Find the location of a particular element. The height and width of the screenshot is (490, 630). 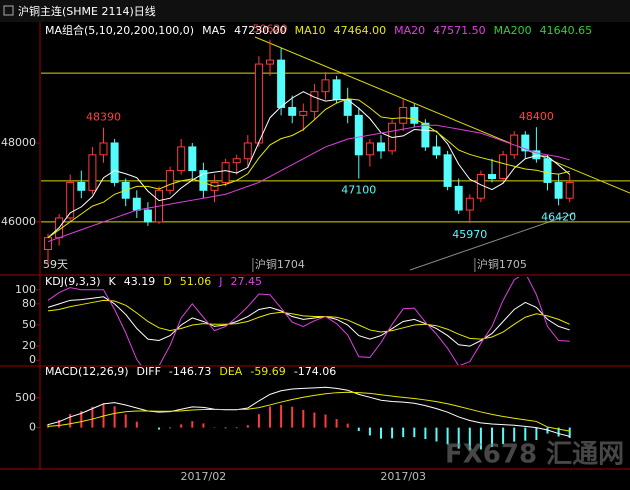

legend-text: K is located at coordinates (113, 281).